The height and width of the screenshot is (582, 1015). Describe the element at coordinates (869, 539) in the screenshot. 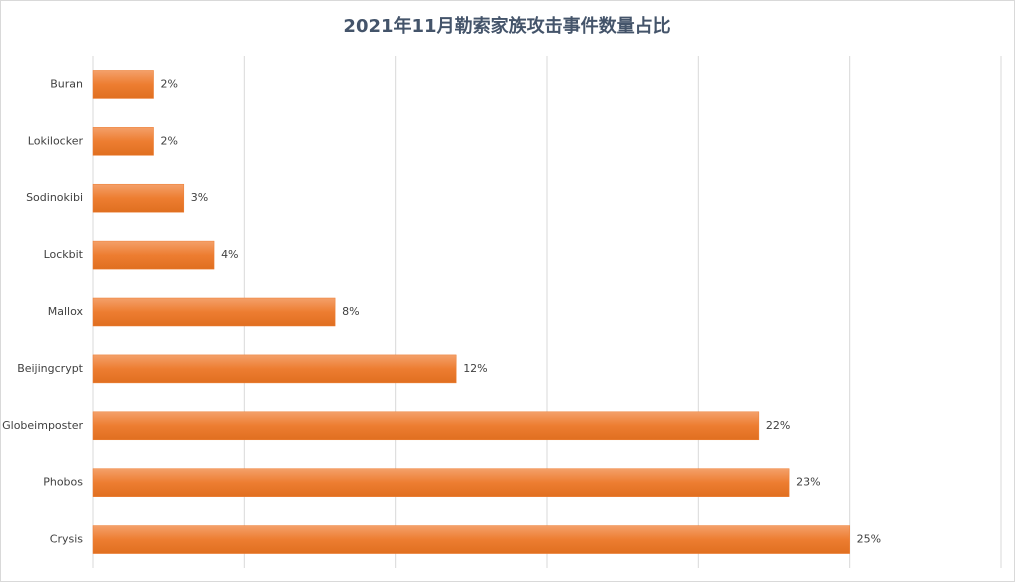

I see `data-label: 25%` at that location.